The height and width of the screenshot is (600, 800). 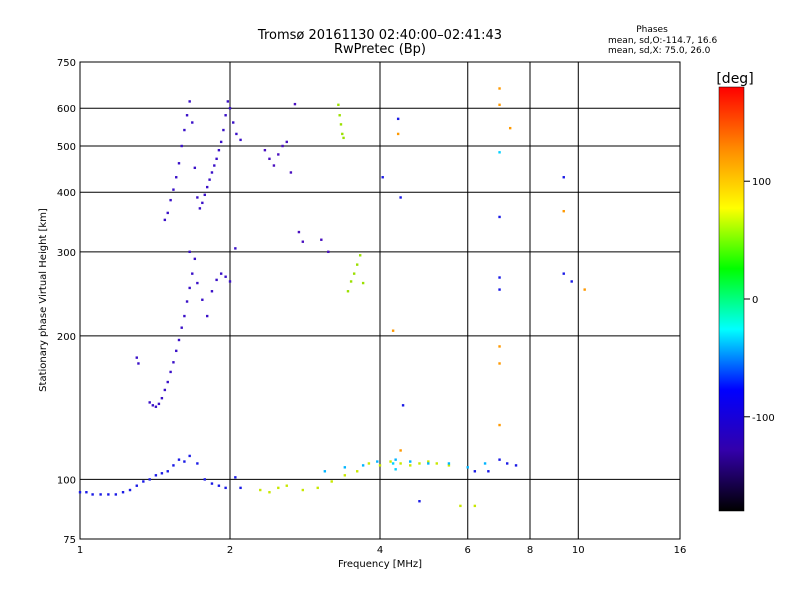 What do you see at coordinates (759, 300) in the screenshot?
I see `colorbar-ticks: 100 0 -100` at bounding box center [759, 300].